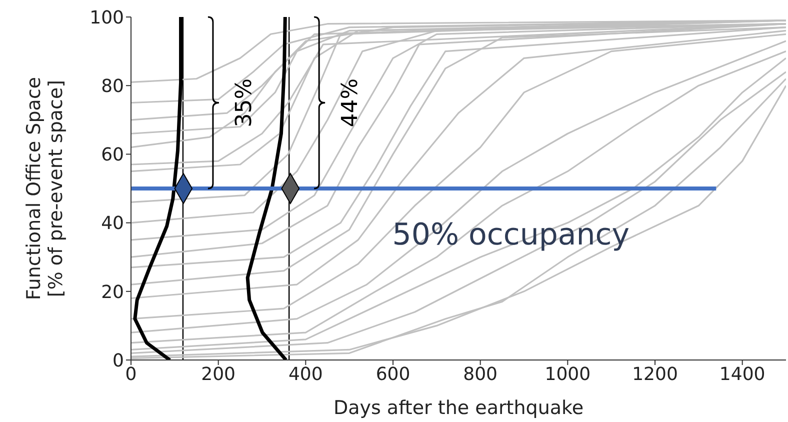  Describe the element at coordinates (45, 188) in the screenshot. I see `y-axis-title: Functional Office Space [% of pre-event space]` at that location.